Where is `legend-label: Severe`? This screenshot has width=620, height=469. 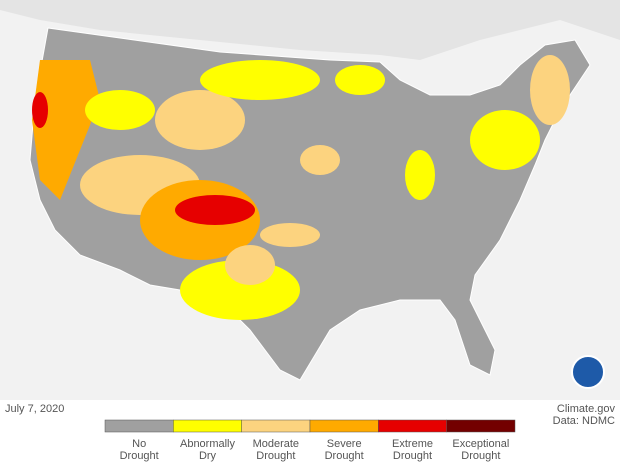
legend-label: Severe is located at coordinates (344, 444).